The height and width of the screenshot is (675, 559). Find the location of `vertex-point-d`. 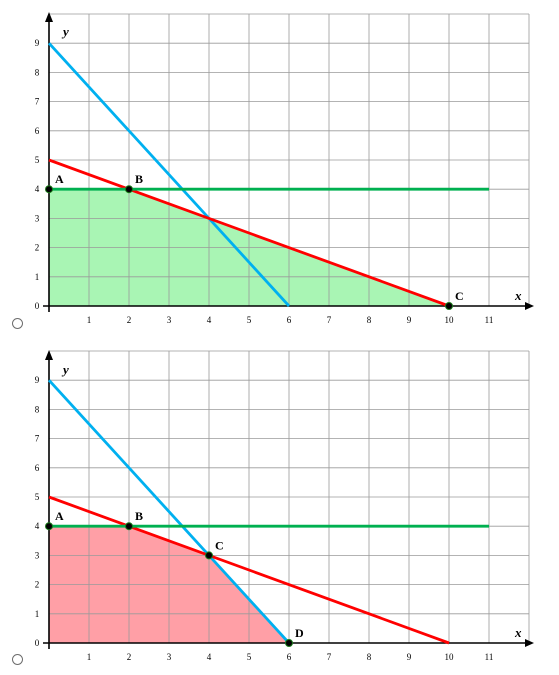

vertex-point-d is located at coordinates (289, 643).